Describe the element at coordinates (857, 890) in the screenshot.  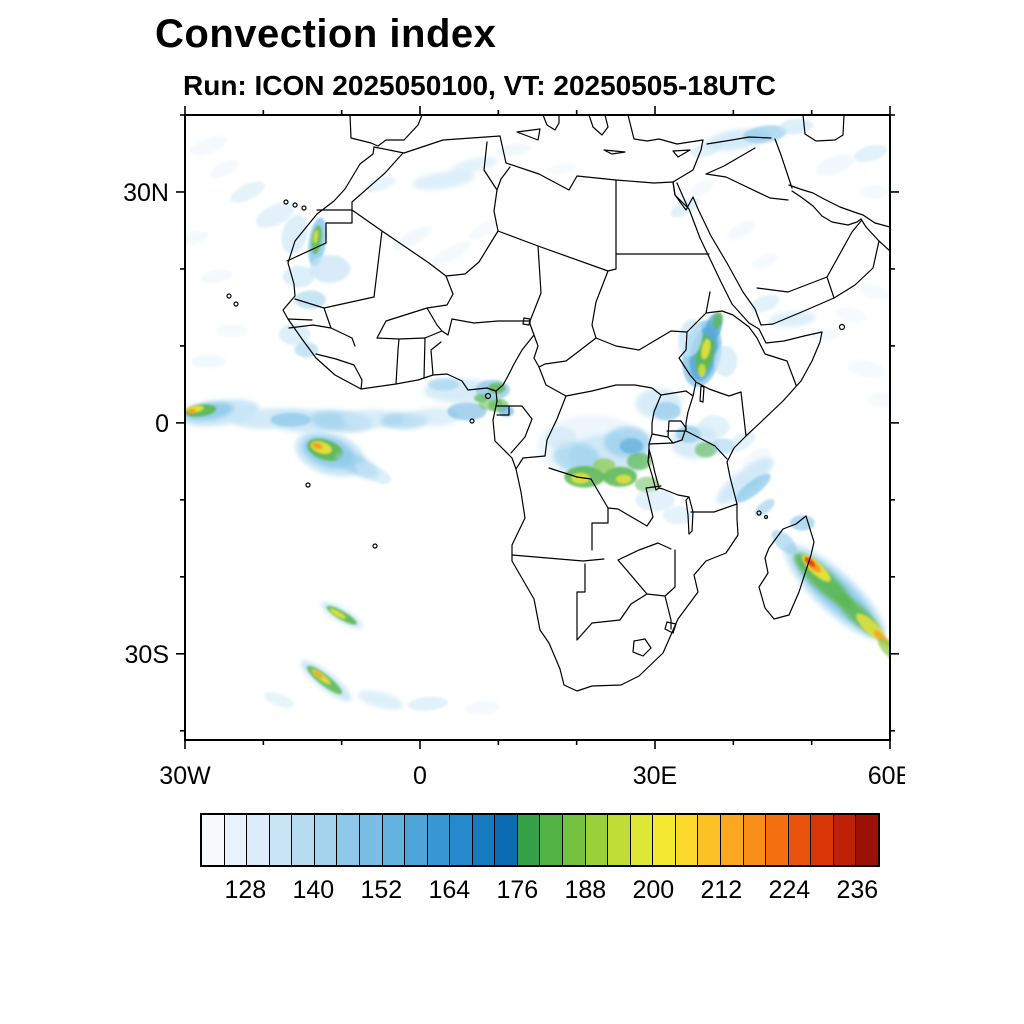
I see `colorbar-tick-label: 236` at that location.